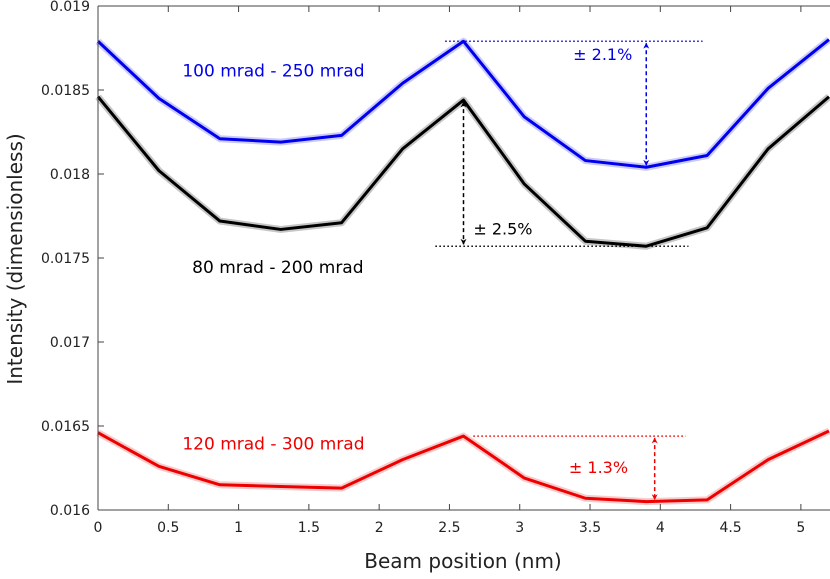  I want to click on x-tick-label: 4, so click(660, 528).